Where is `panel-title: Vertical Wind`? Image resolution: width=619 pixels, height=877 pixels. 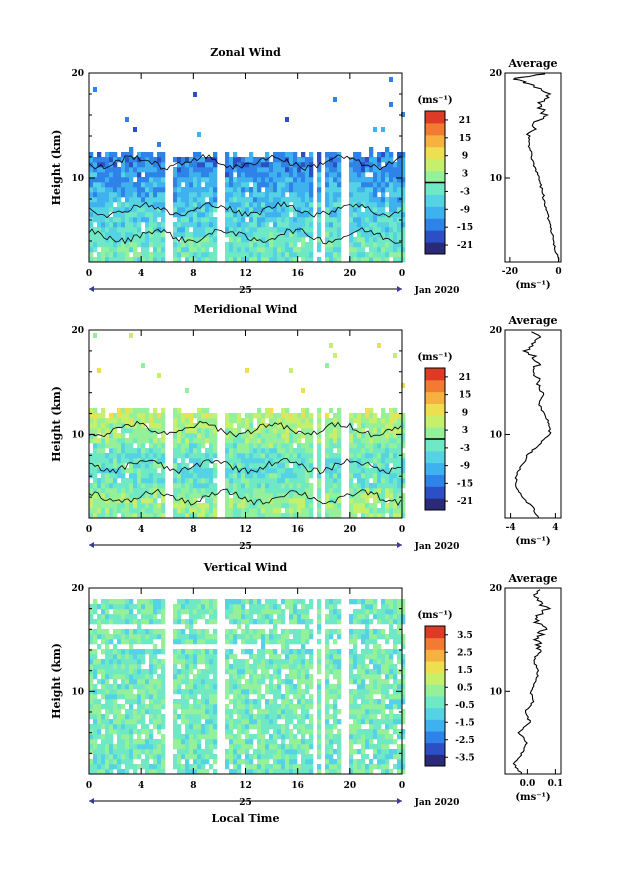
panel-title: Vertical Wind is located at coordinates (245, 567).